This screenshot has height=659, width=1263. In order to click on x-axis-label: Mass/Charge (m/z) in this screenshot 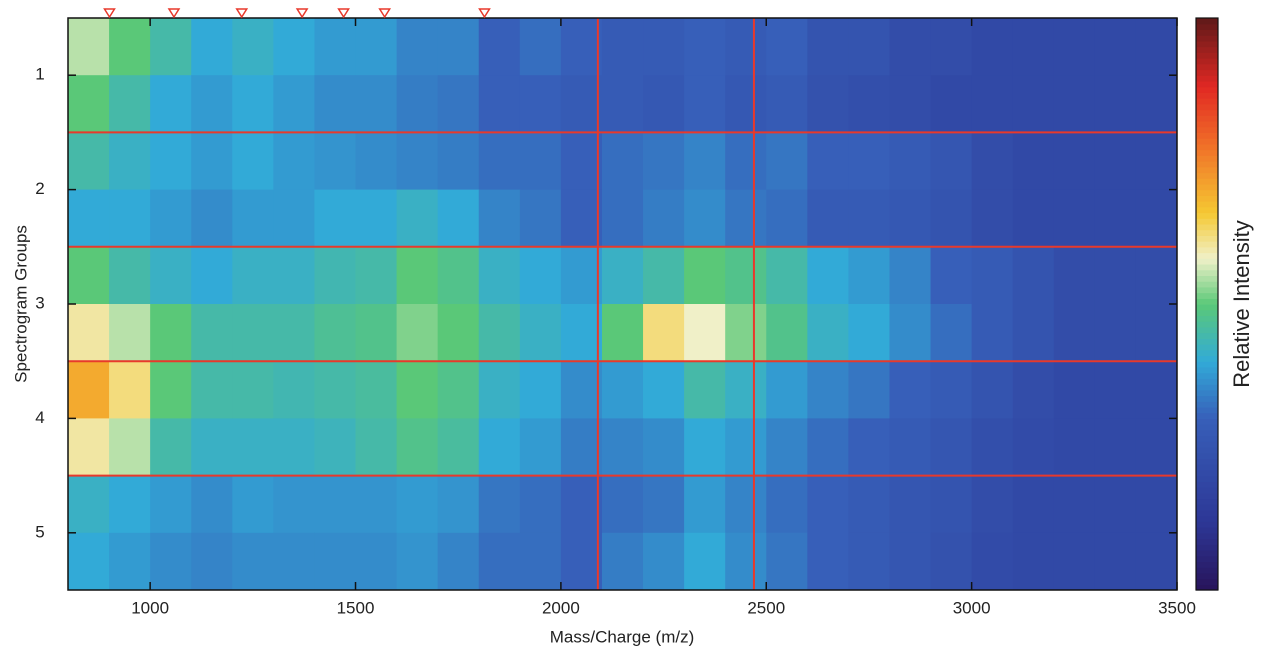, I will do `click(622, 636)`.